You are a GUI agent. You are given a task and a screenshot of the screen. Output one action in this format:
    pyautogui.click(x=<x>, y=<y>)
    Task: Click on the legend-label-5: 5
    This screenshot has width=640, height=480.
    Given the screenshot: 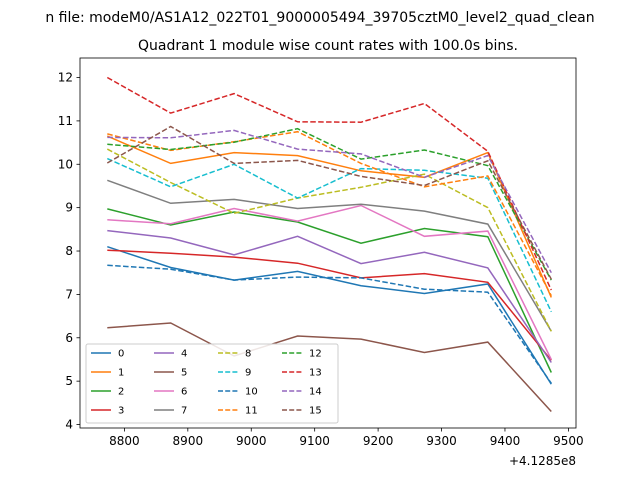 What is the action you would take?
    pyautogui.click(x=184, y=373)
    